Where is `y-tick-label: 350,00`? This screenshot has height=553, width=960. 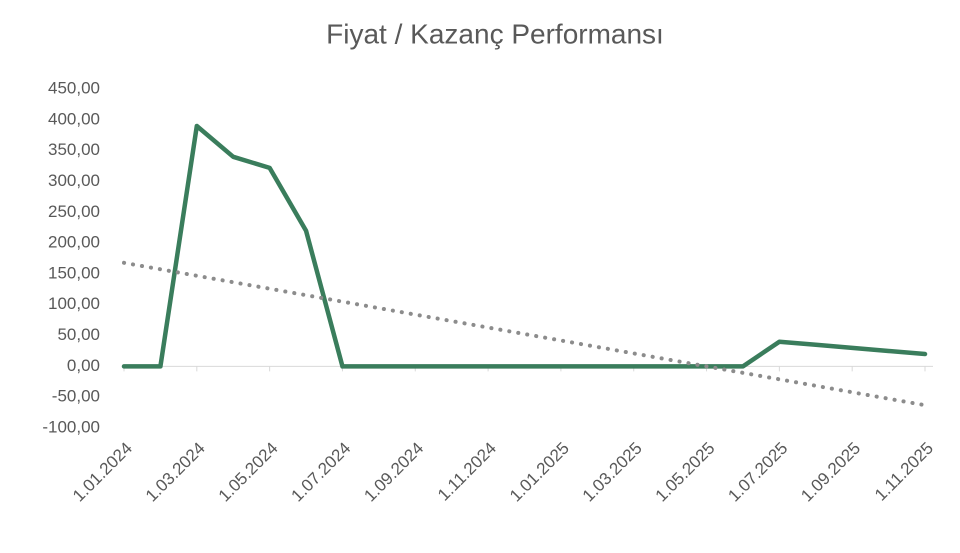 y-tick-label: 350,00 is located at coordinates (74, 149).